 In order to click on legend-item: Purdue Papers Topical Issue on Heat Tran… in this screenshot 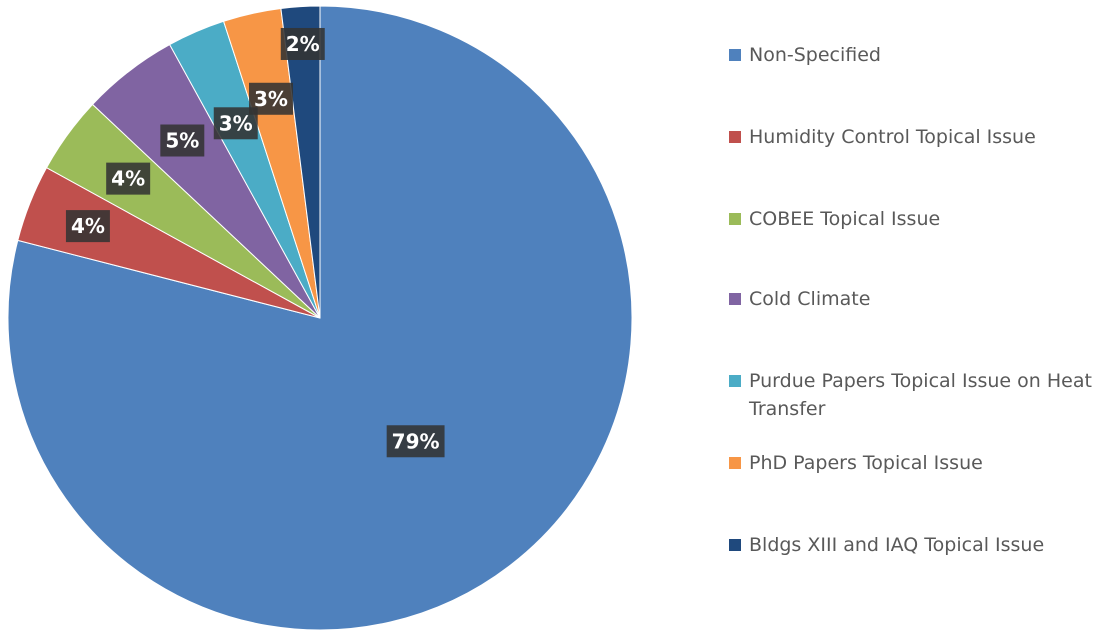, I will do `click(911, 395)`.